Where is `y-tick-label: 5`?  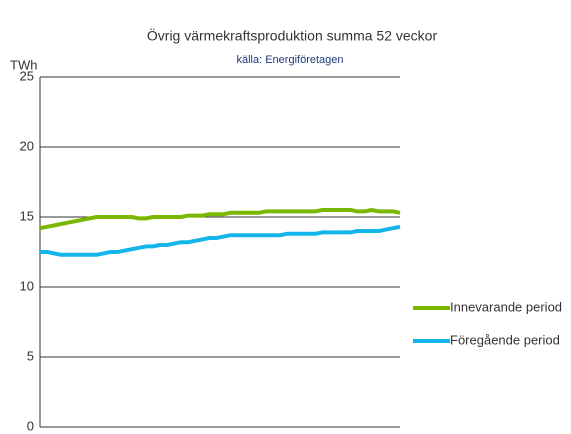
y-tick-label: 5 is located at coordinates (30, 355).